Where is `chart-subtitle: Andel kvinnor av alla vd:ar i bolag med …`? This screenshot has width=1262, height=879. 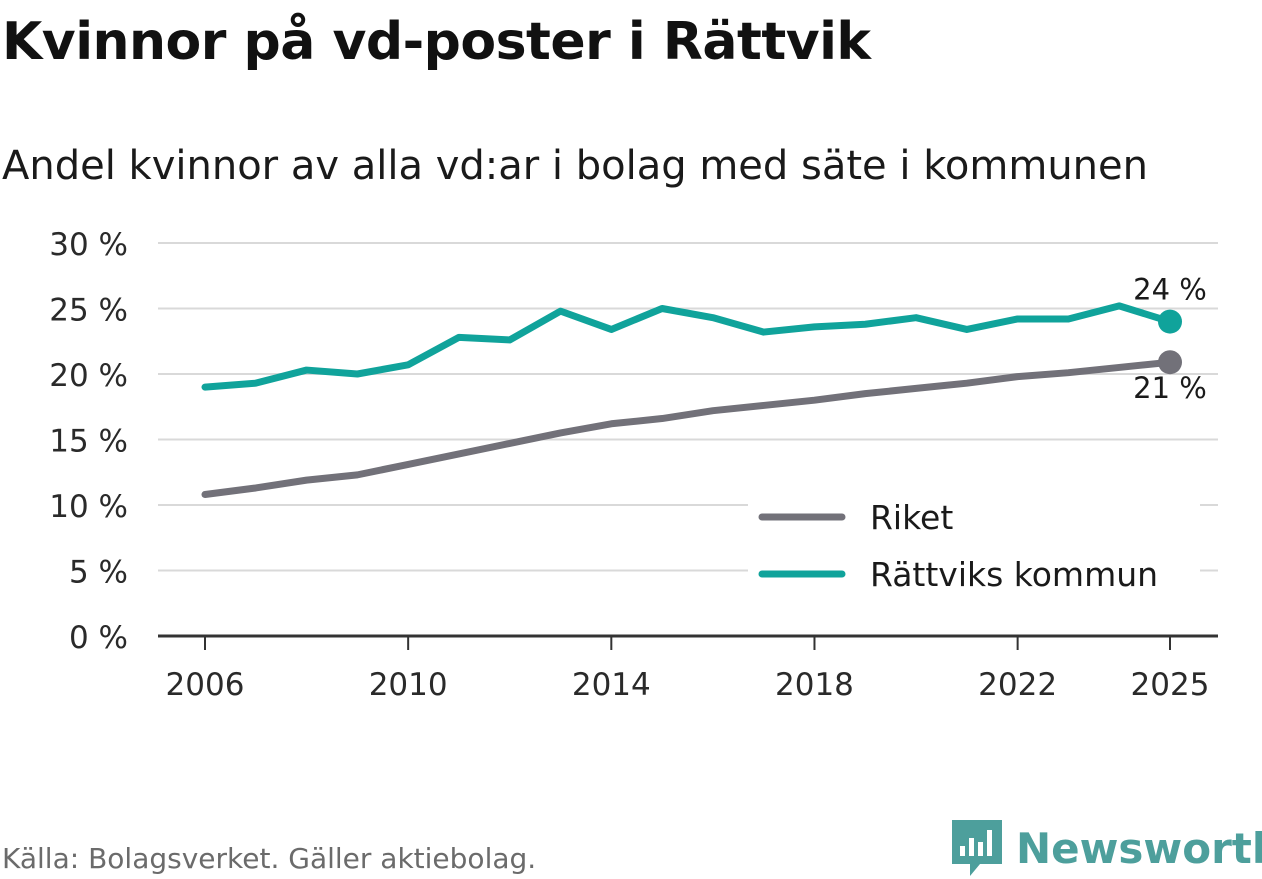 chart-subtitle: Andel kvinnor av alla vd:ar i bolag med … is located at coordinates (575, 166).